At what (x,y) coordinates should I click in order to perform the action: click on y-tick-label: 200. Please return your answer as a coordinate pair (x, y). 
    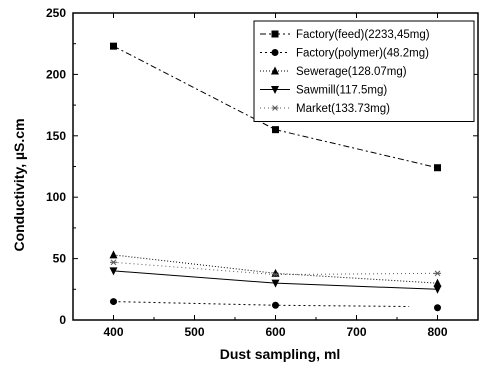
    Looking at the image, I should click on (56, 74).